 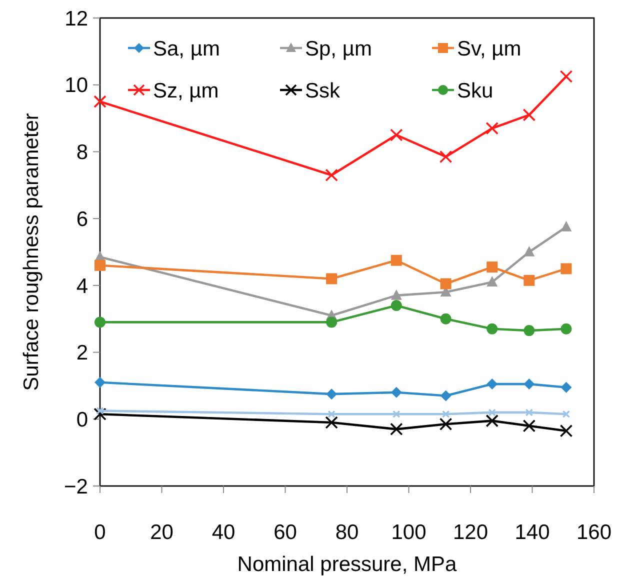 What do you see at coordinates (100, 532) in the screenshot?
I see `x-tick-label: 0` at bounding box center [100, 532].